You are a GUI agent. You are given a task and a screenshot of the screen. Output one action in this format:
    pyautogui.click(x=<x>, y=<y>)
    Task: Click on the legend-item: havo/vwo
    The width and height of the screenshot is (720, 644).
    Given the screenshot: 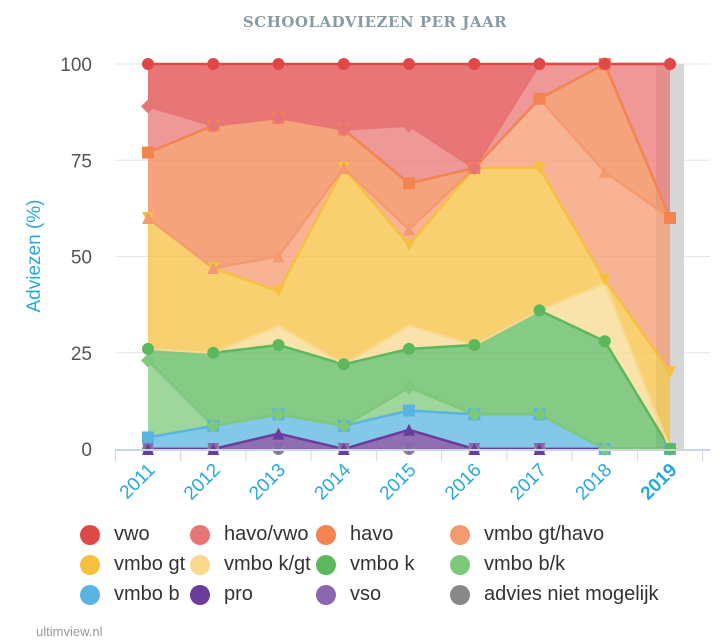 What is the action you would take?
    pyautogui.click(x=249, y=534)
    